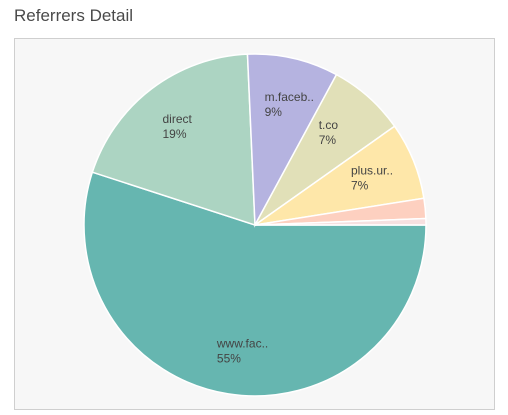  What do you see at coordinates (289, 97) in the screenshot?
I see `slice-label: m.faceb..` at bounding box center [289, 97].